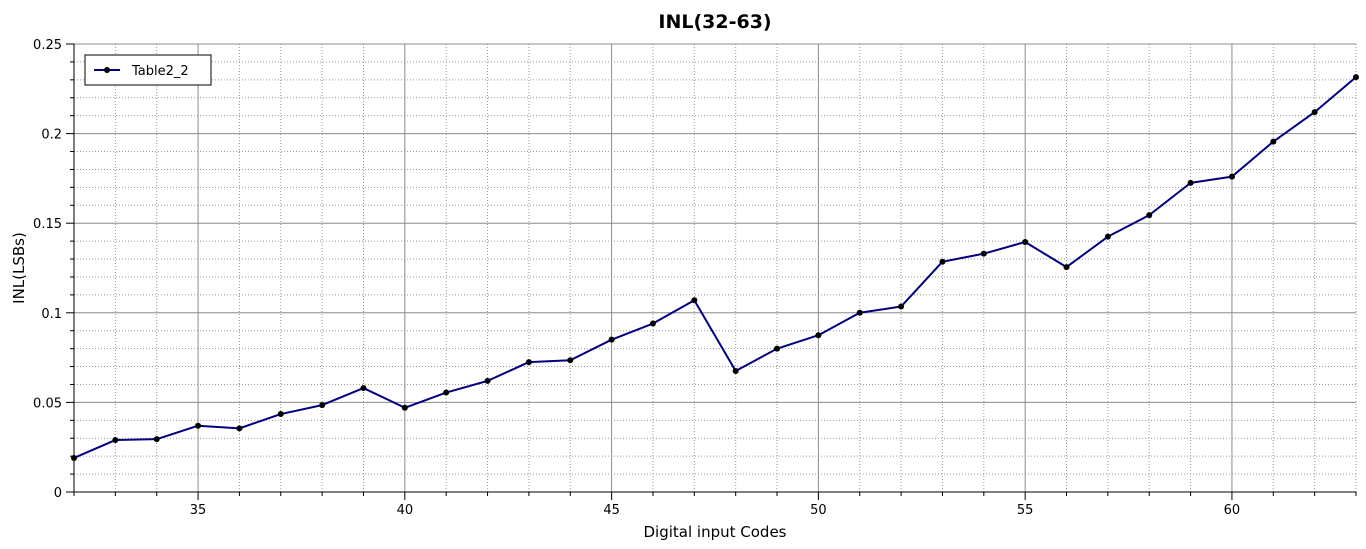  What do you see at coordinates (51, 135) in the screenshot?
I see `y-tick-label: 0.2` at bounding box center [51, 135].